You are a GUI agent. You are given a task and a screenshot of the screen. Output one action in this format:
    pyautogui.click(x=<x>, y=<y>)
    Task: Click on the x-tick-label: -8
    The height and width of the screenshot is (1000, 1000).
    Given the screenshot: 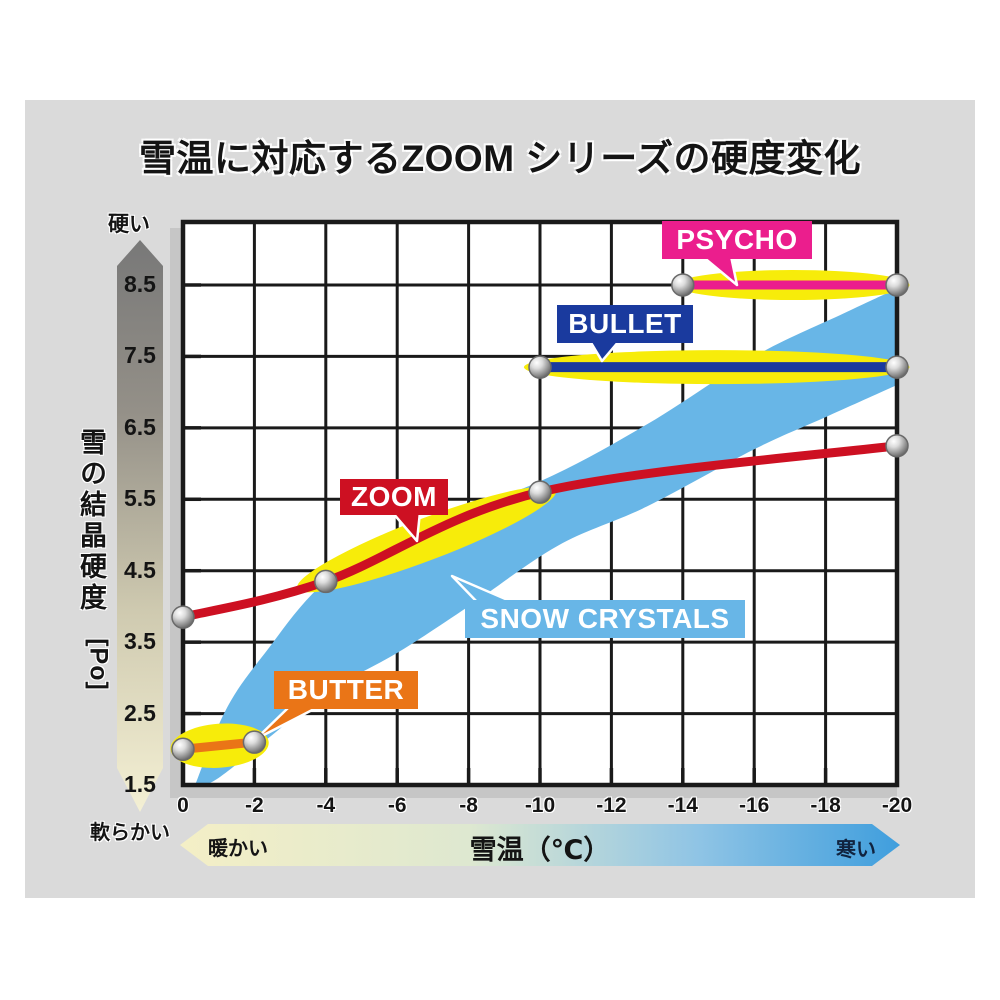 What is the action you would take?
    pyautogui.click(x=468, y=805)
    